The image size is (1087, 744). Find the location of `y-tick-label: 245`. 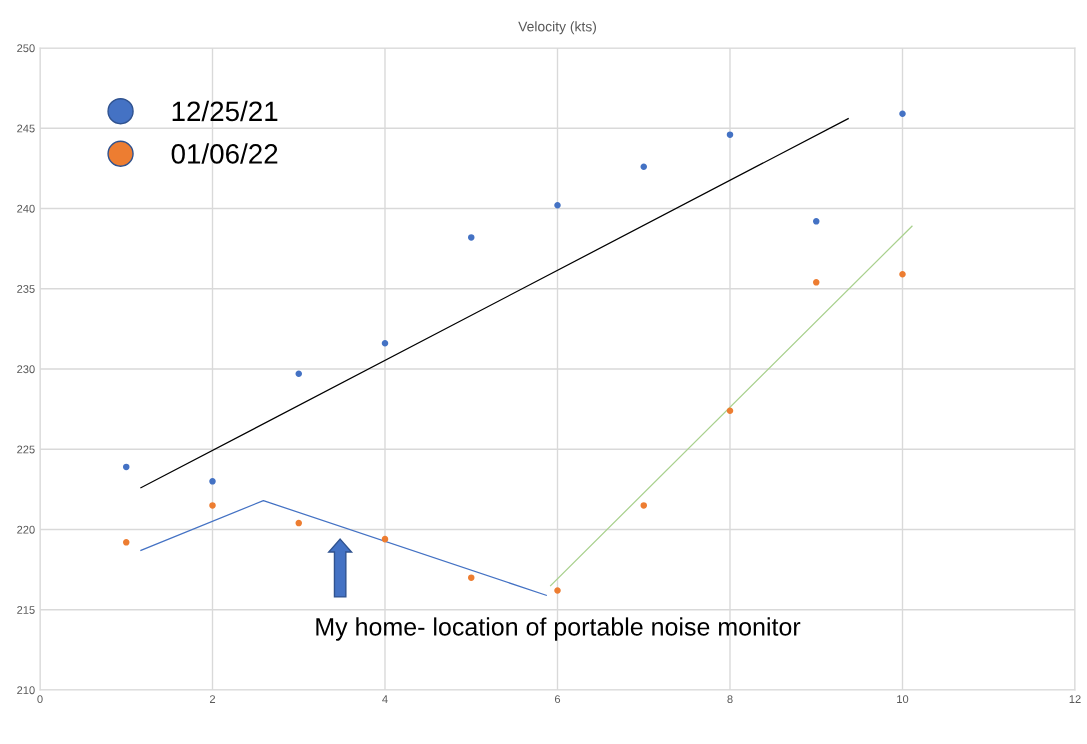

y-tick-label: 245 is located at coordinates (26, 128).